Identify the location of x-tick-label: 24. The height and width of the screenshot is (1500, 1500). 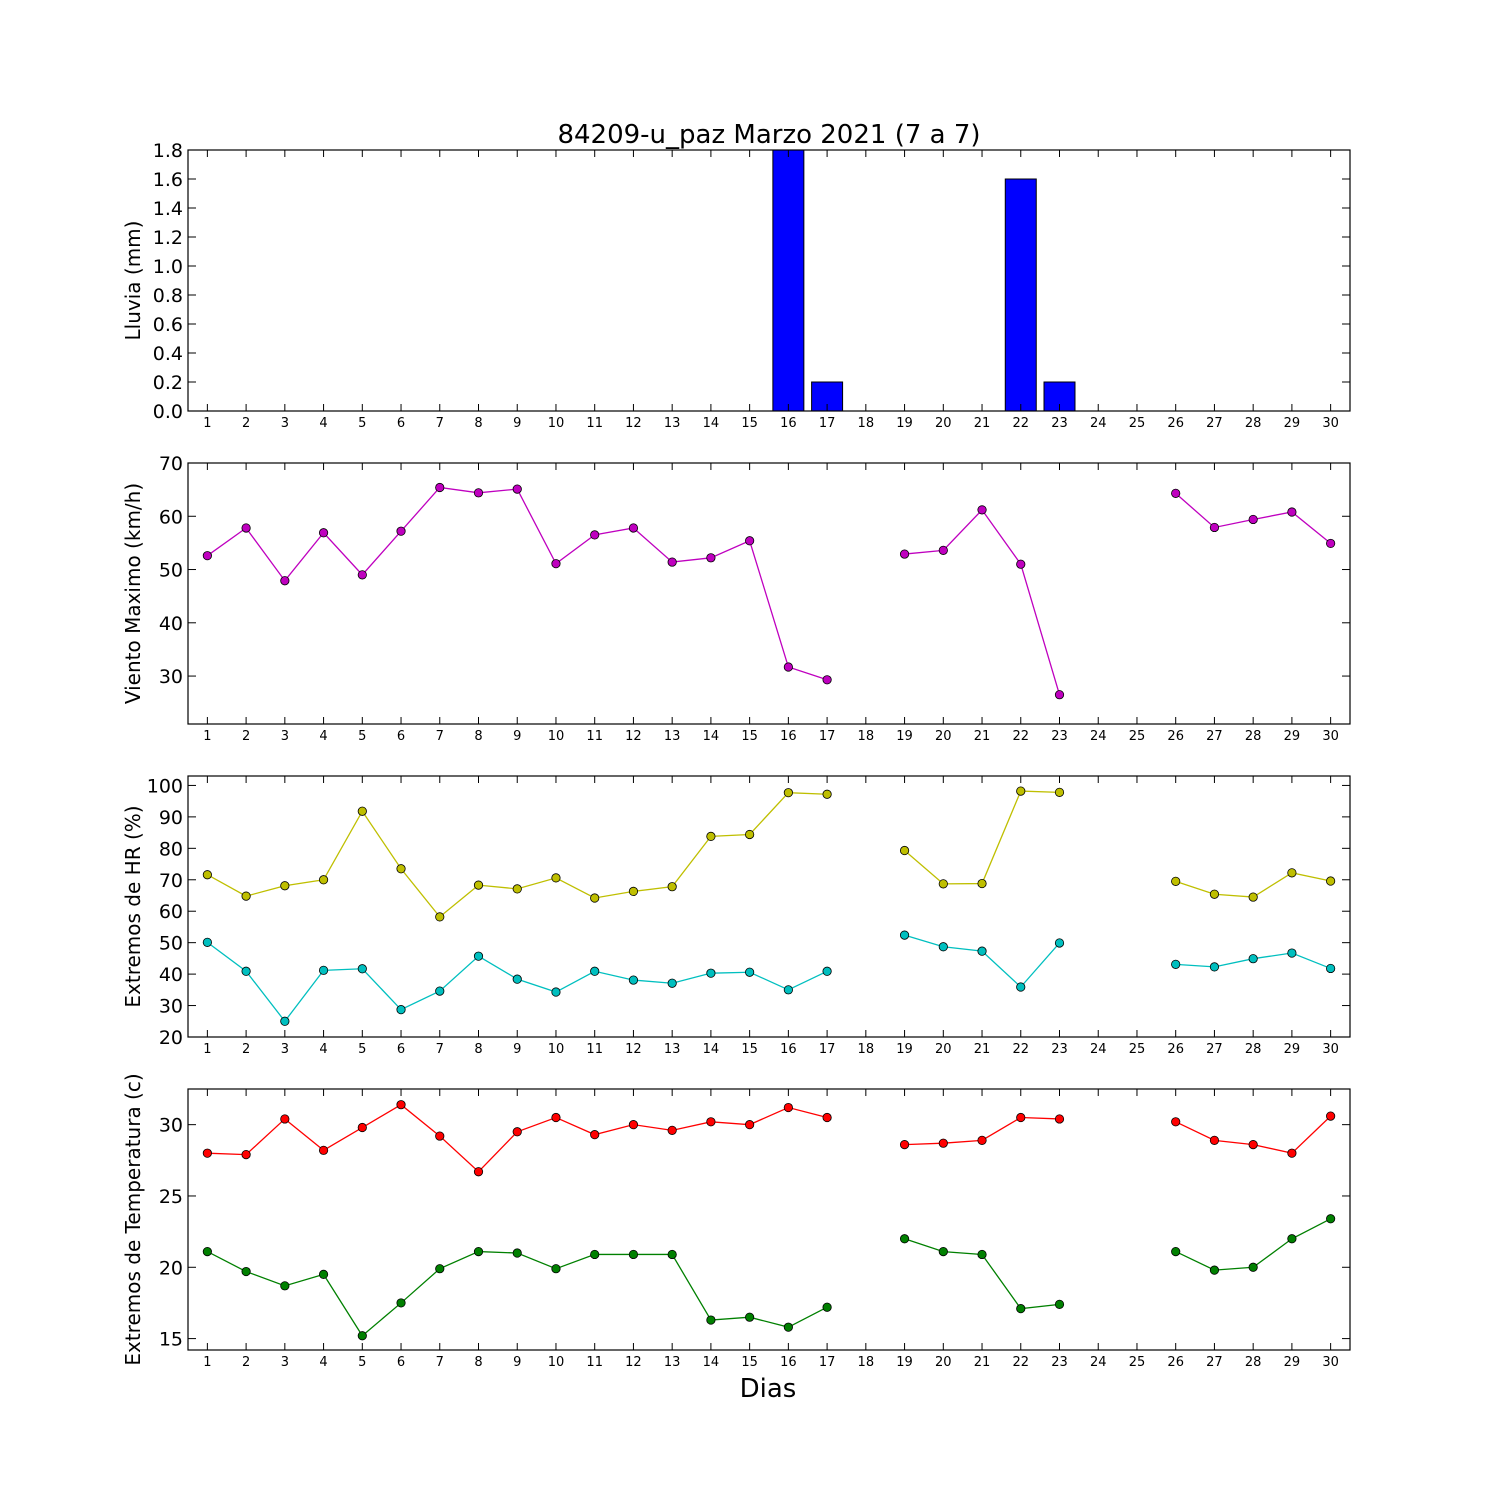
(1098, 736).